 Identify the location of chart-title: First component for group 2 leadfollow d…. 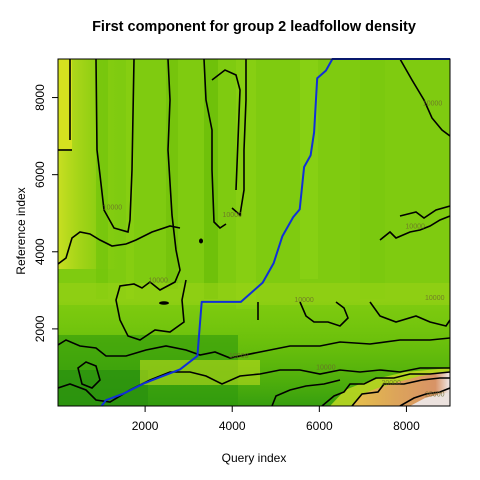
(254, 27).